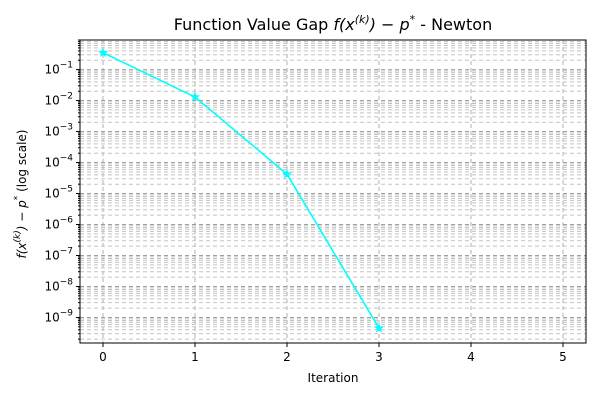  I want to click on y-tick-label: 10⁻⁴, so click(58, 162).